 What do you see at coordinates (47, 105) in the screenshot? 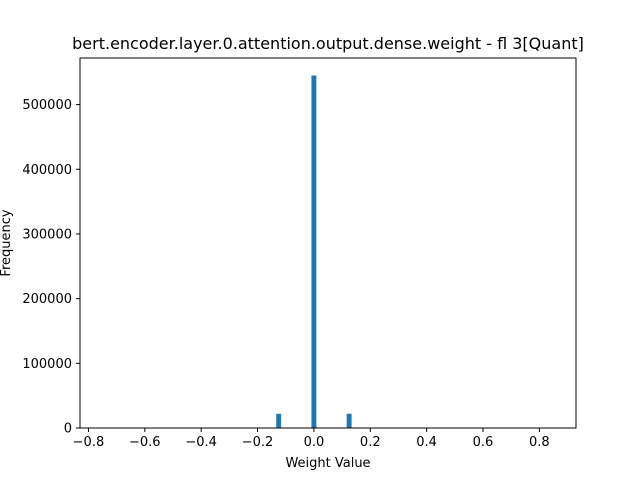
I see `y-tick-label: 500000` at bounding box center [47, 105].